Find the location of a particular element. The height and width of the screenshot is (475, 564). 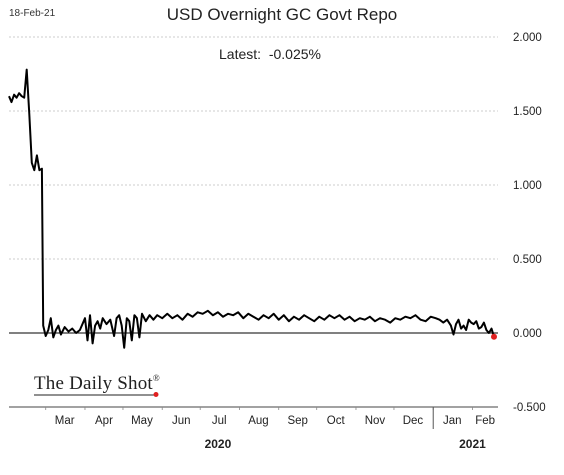

y-tick-label: 0.500 is located at coordinates (527, 260).